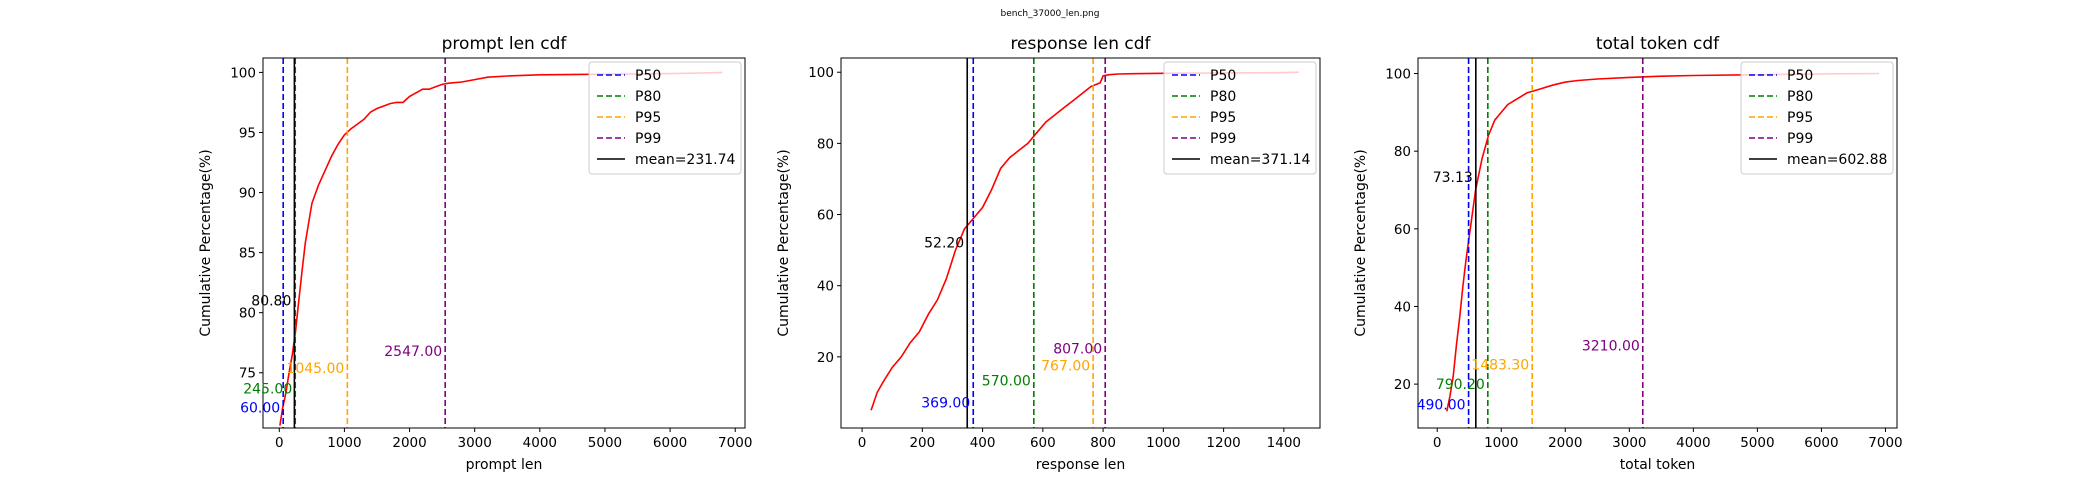 Image resolution: width=2100 pixels, height=480 pixels. What do you see at coordinates (1611, 346) in the screenshot?
I see `p99-annotation: 3210.00` at bounding box center [1611, 346].